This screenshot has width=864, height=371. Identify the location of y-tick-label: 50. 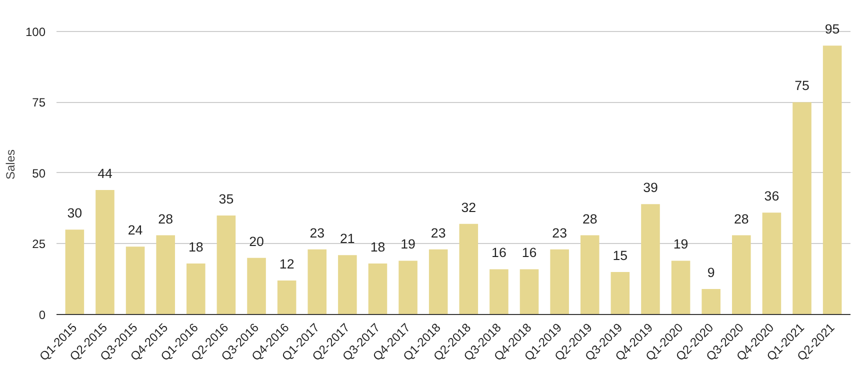
(39, 173).